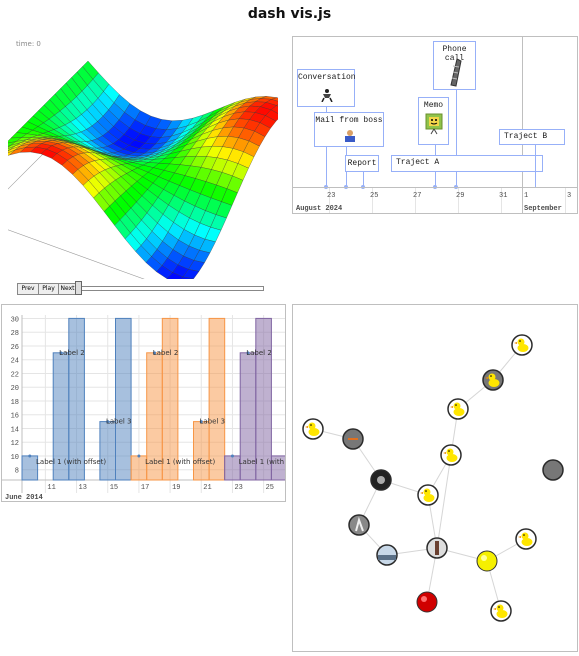  What do you see at coordinates (374, 196) in the screenshot?
I see `tick-label: 25` at bounding box center [374, 196].